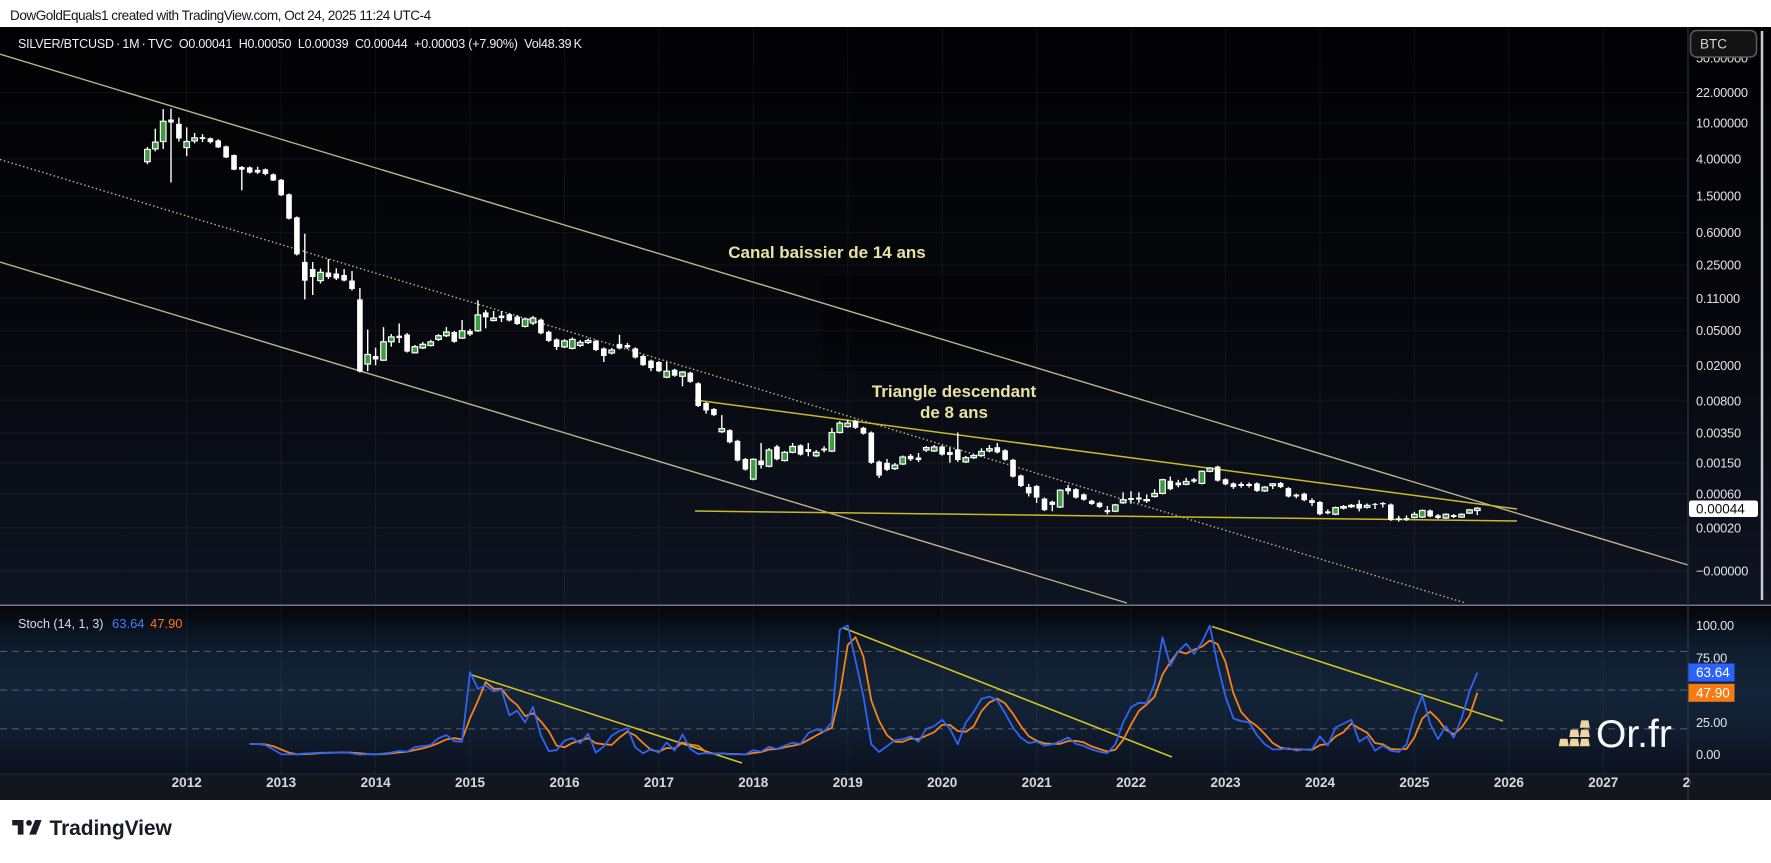 The image size is (1771, 863). I want to click on svg-text: Or.fr, so click(1634, 734).